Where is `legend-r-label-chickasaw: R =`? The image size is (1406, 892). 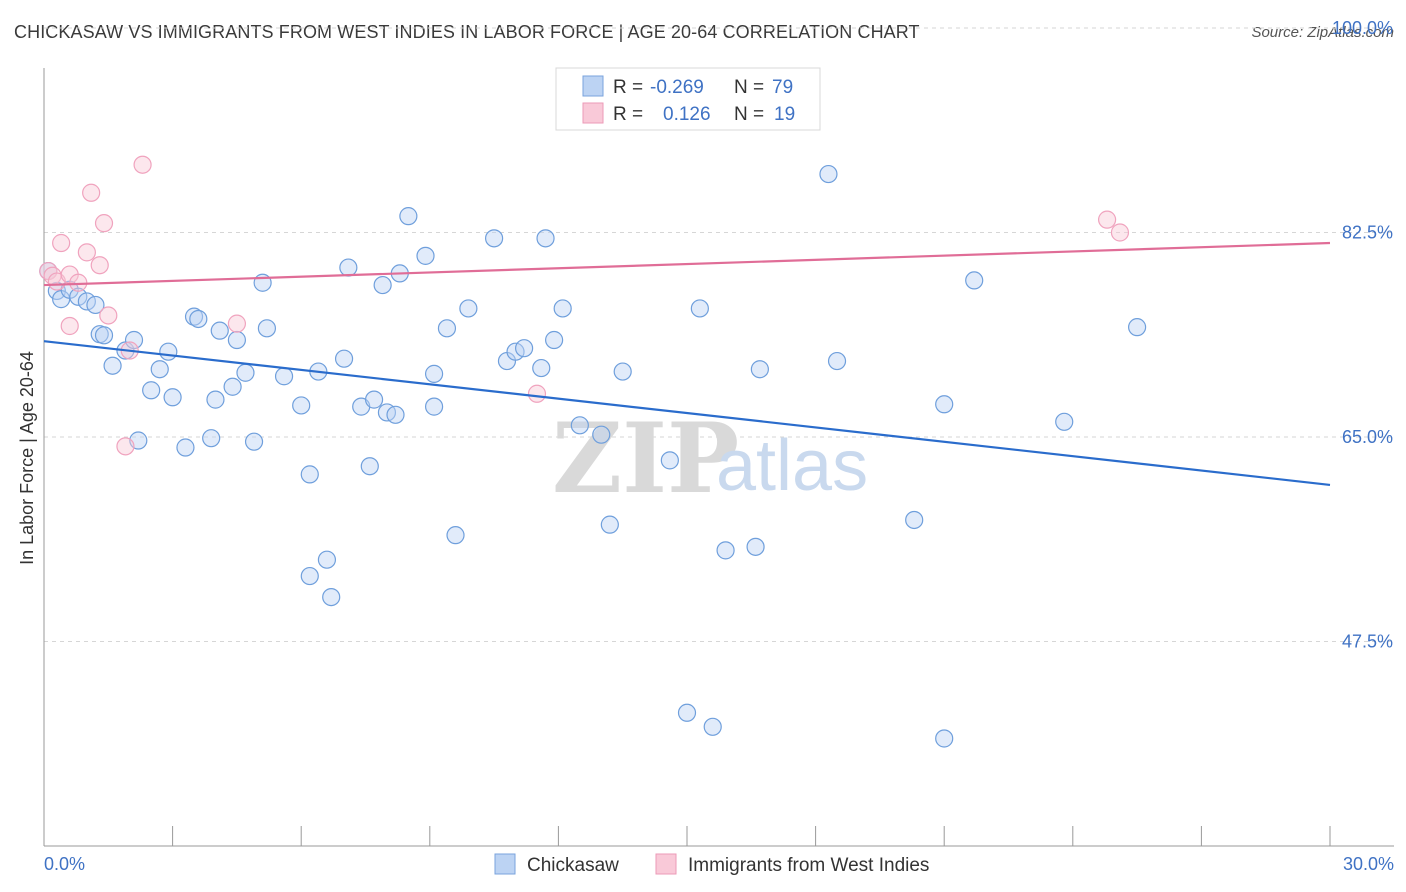
legend-r-label-chickasaw: R = is located at coordinates (628, 87).